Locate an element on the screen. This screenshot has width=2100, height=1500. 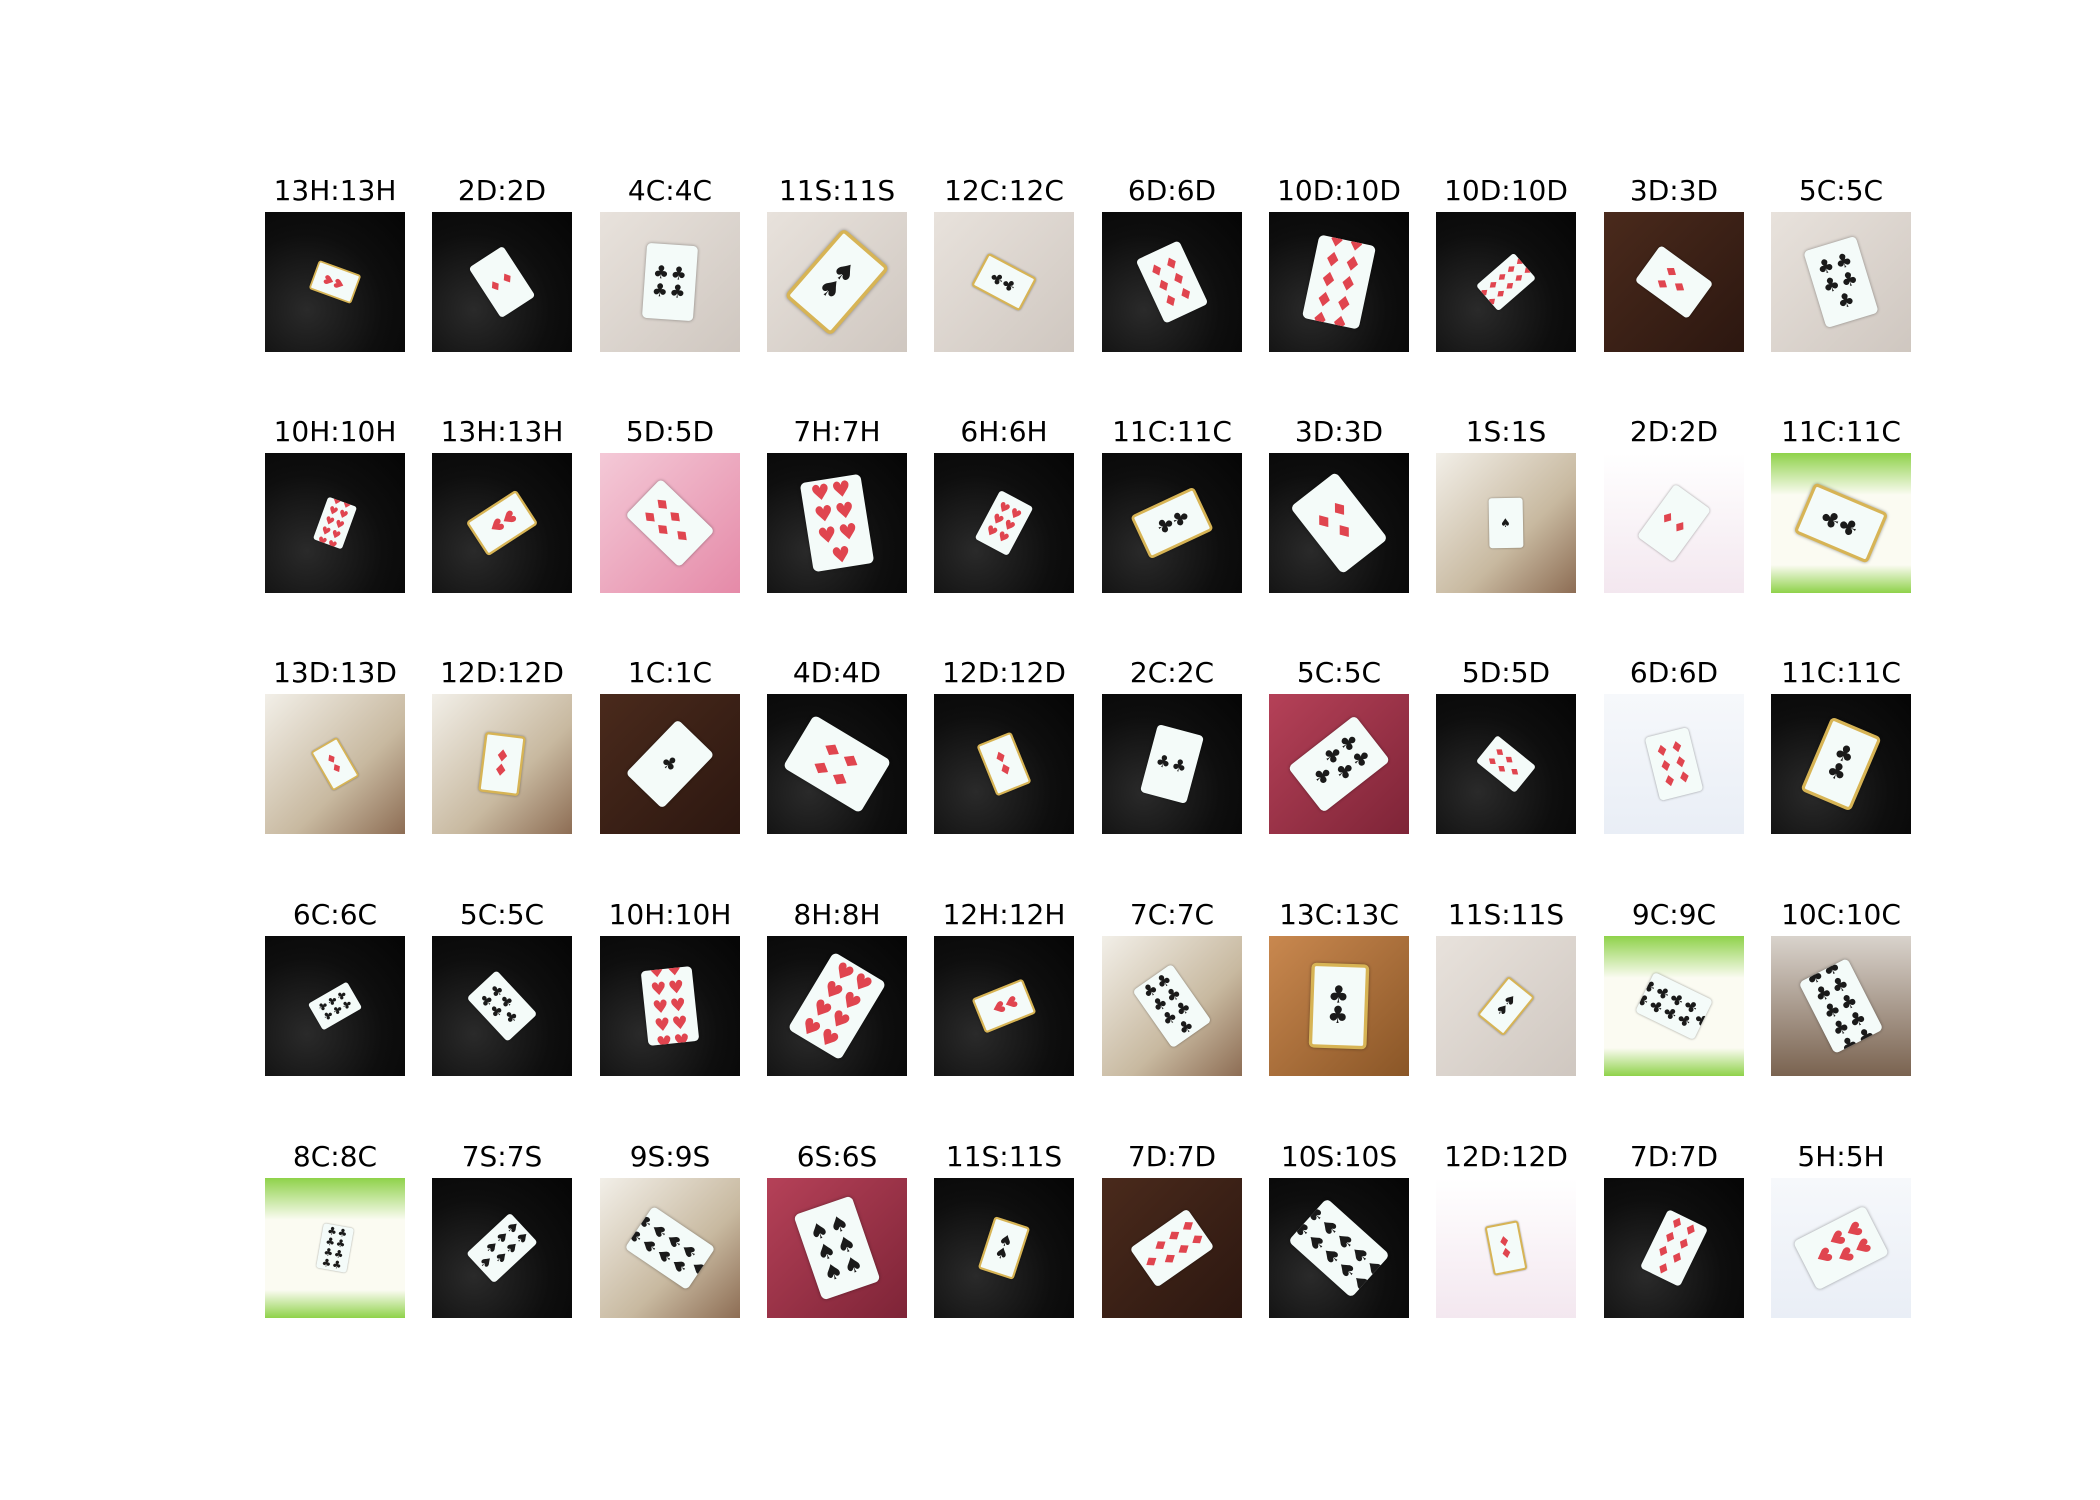
playing-card: ♠♠♠♠♠♠♠♠♠♠ is located at coordinates (1339, 1248).